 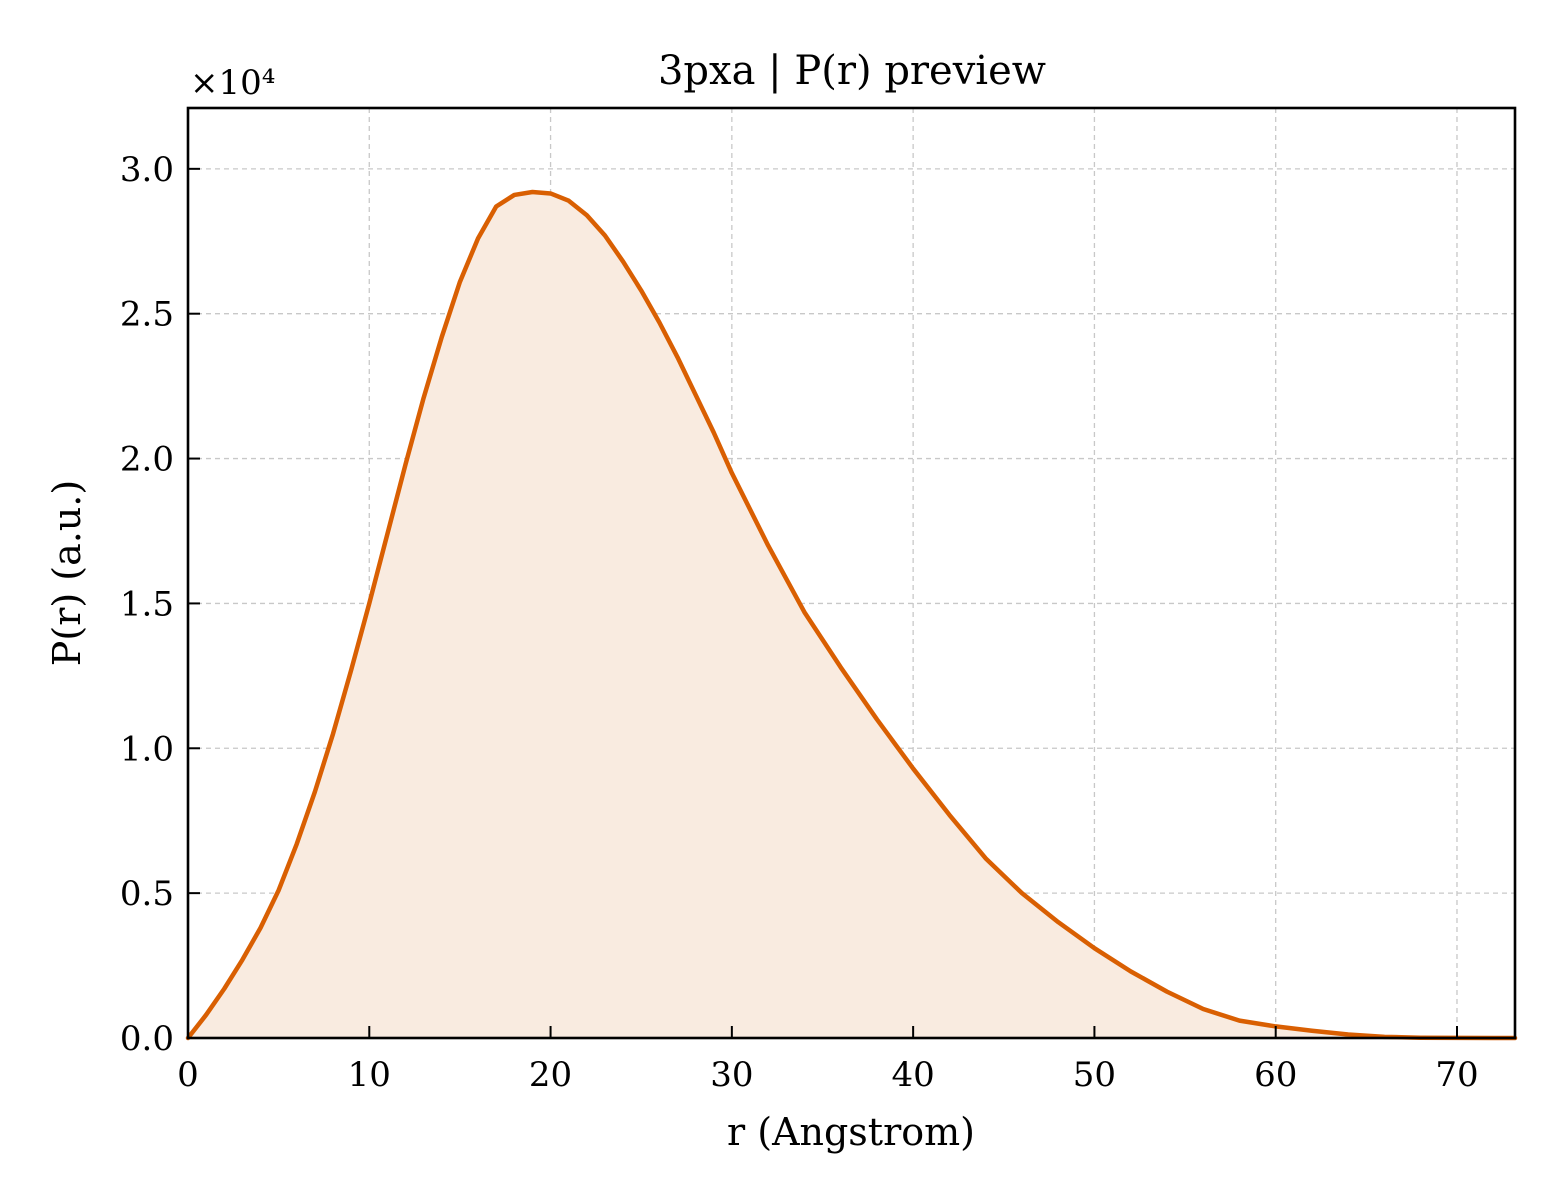 What do you see at coordinates (369, 1075) in the screenshot?
I see `x-tick-label: 10` at bounding box center [369, 1075].